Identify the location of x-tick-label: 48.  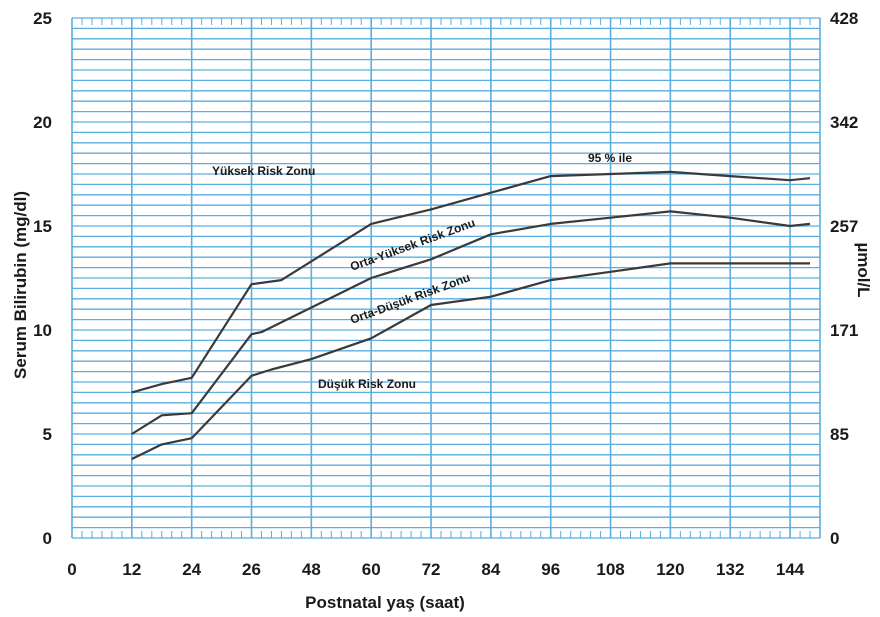
(311, 569).